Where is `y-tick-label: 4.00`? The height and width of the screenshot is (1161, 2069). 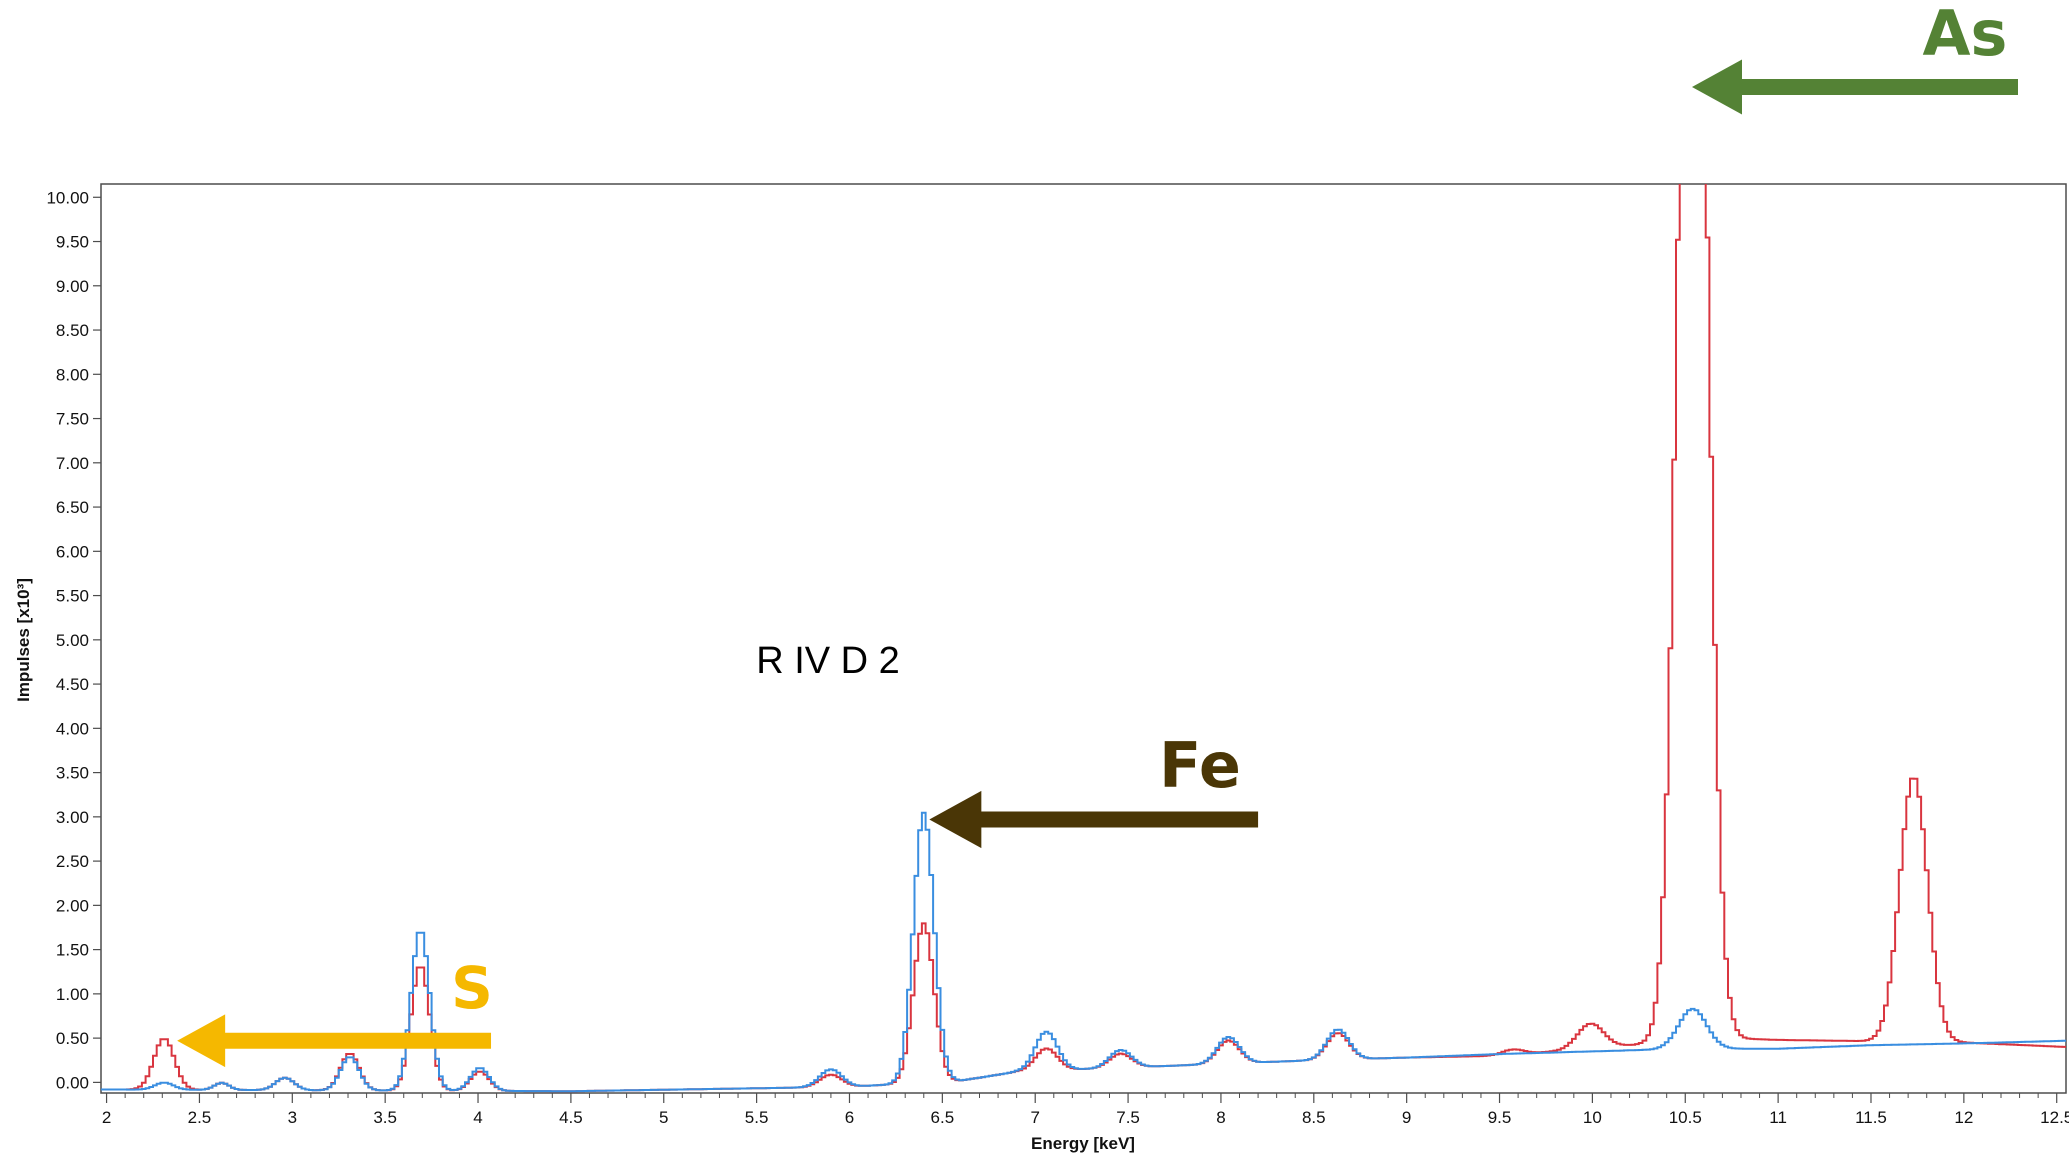
y-tick-label: 4.00 is located at coordinates (72, 728).